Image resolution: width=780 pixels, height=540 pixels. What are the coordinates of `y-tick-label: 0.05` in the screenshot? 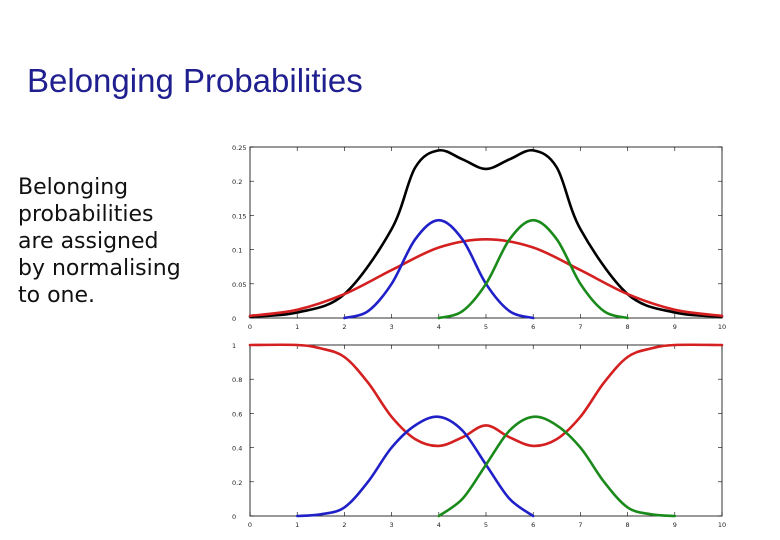 It's located at (239, 285).